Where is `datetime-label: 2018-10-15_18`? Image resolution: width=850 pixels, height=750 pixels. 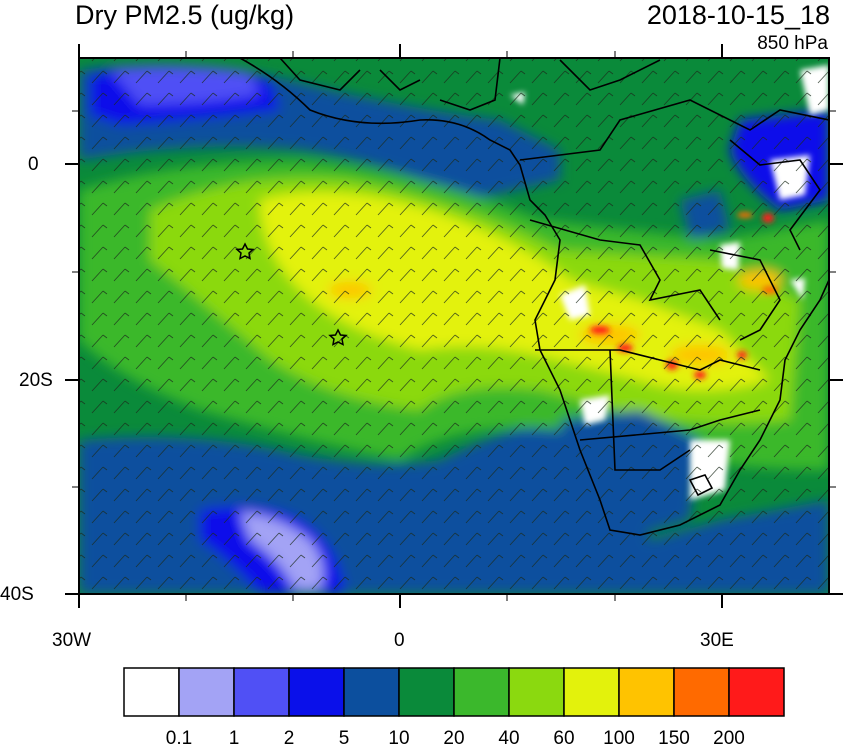
datetime-label: 2018-10-15_18 is located at coordinates (738, 15).